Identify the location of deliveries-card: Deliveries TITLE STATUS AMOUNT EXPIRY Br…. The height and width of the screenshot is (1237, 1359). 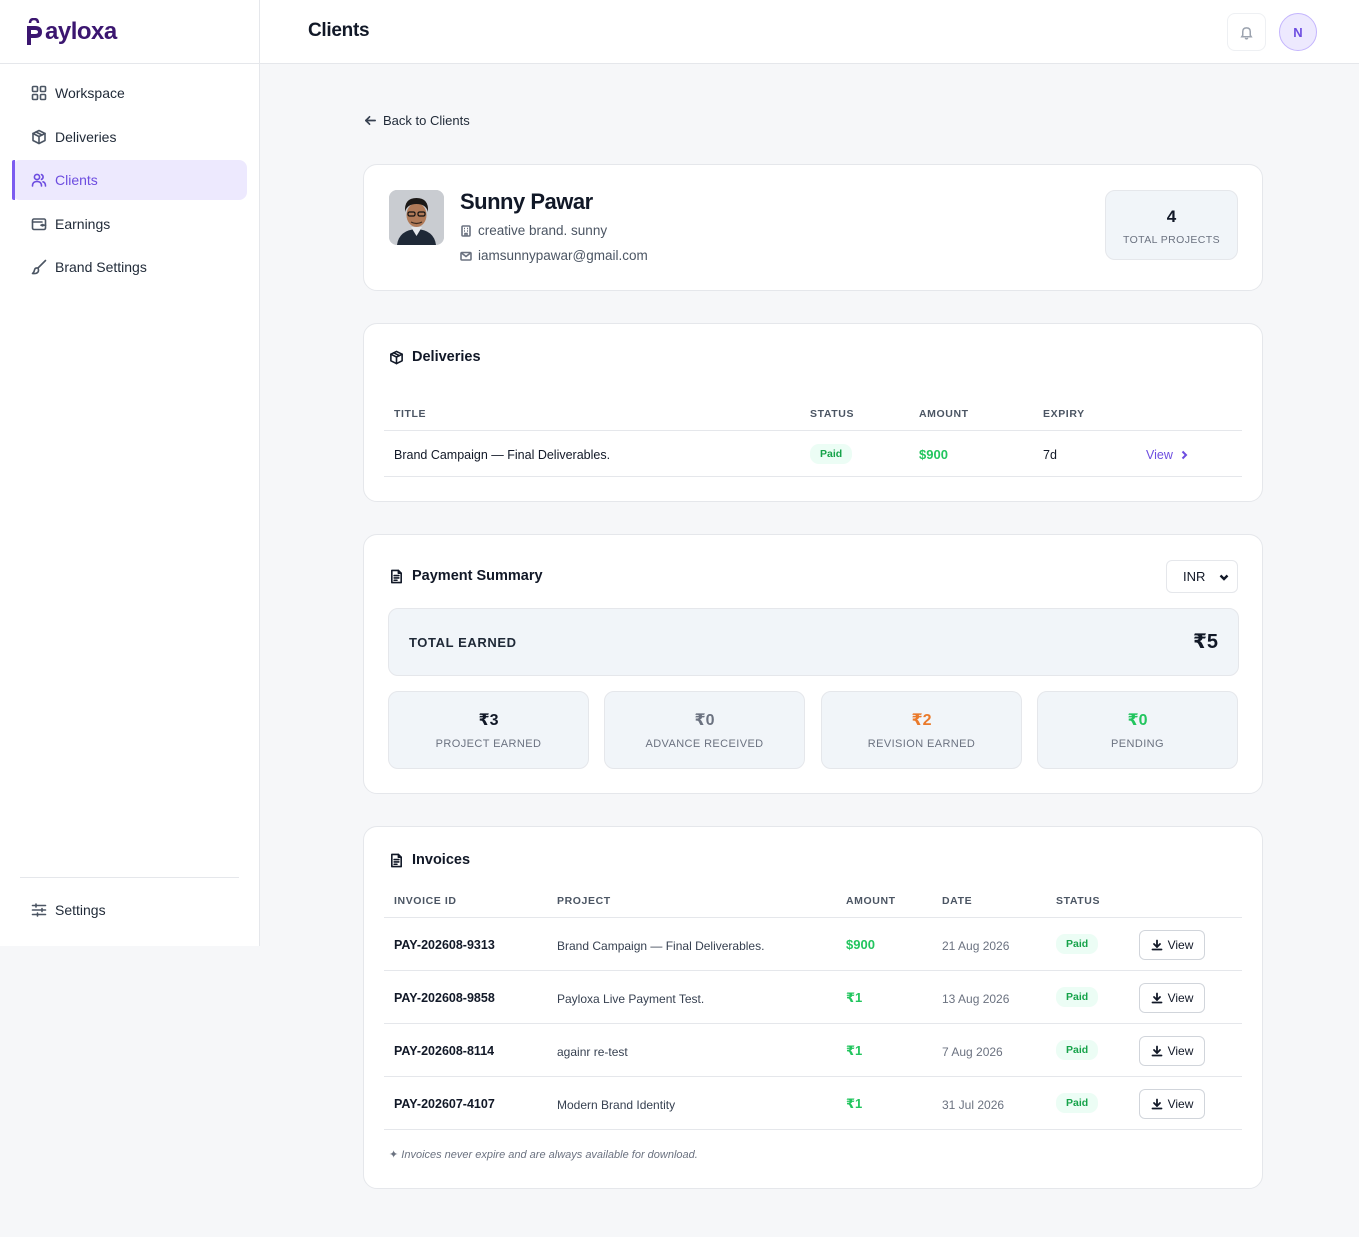
(813, 412).